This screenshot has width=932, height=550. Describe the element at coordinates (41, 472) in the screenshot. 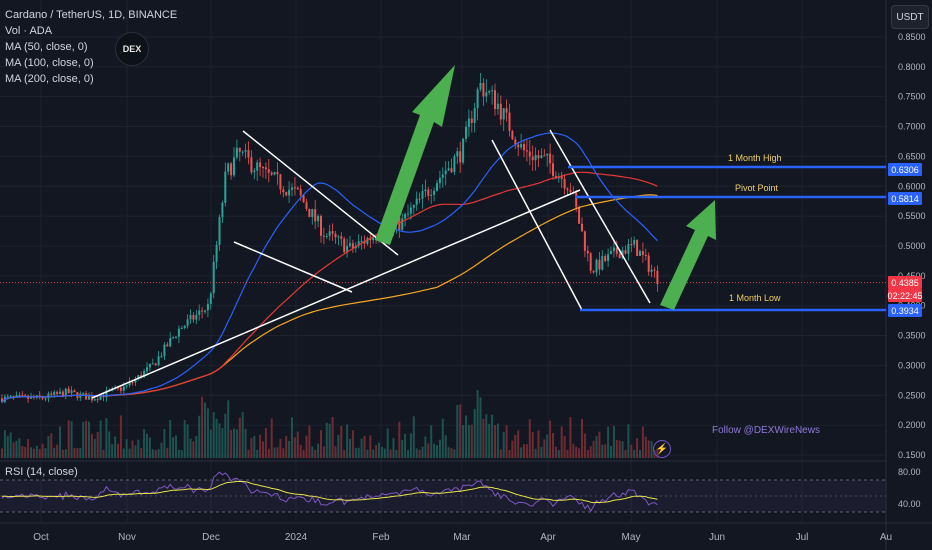

I see `rsi-label: RSI (14, close)` at that location.